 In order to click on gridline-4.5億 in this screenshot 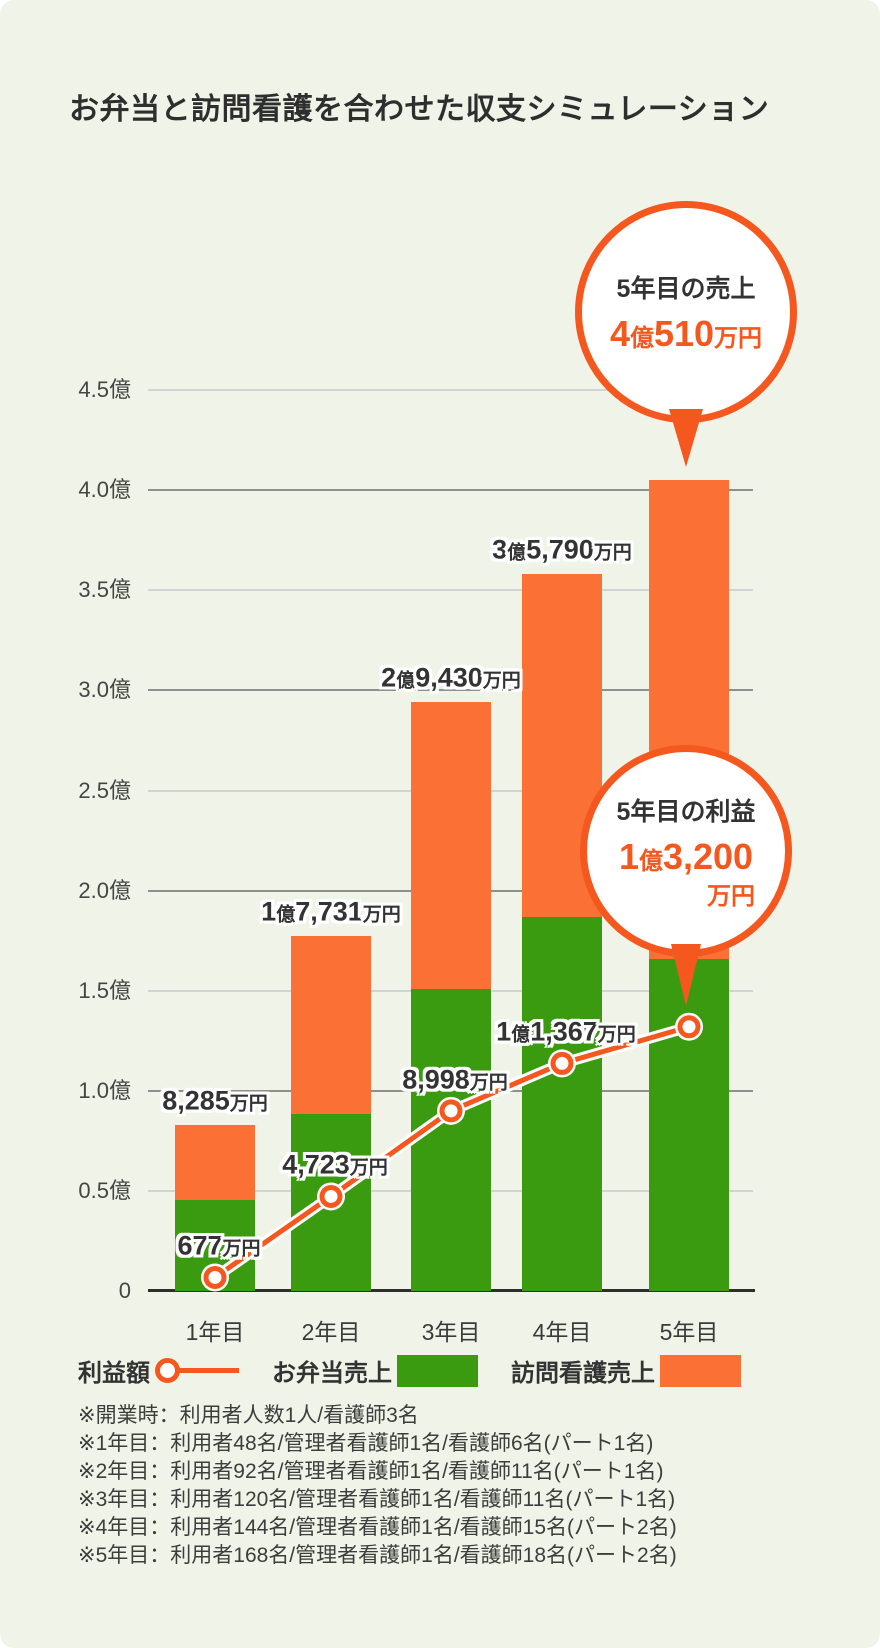, I will do `click(450, 390)`.